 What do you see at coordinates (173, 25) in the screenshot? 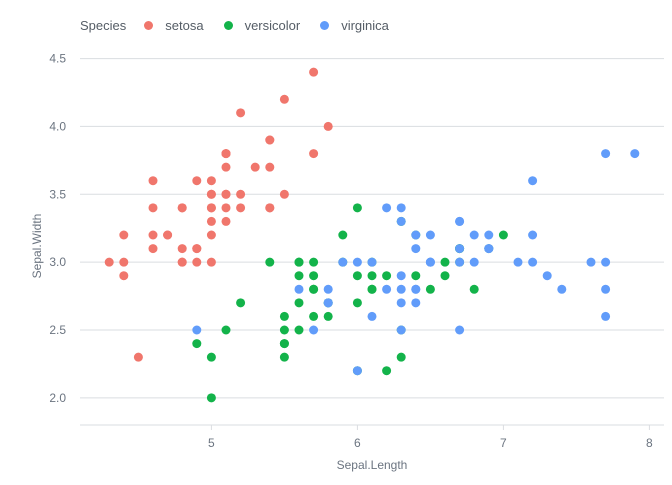
I see `legend-item-setosa: setosa` at bounding box center [173, 25].